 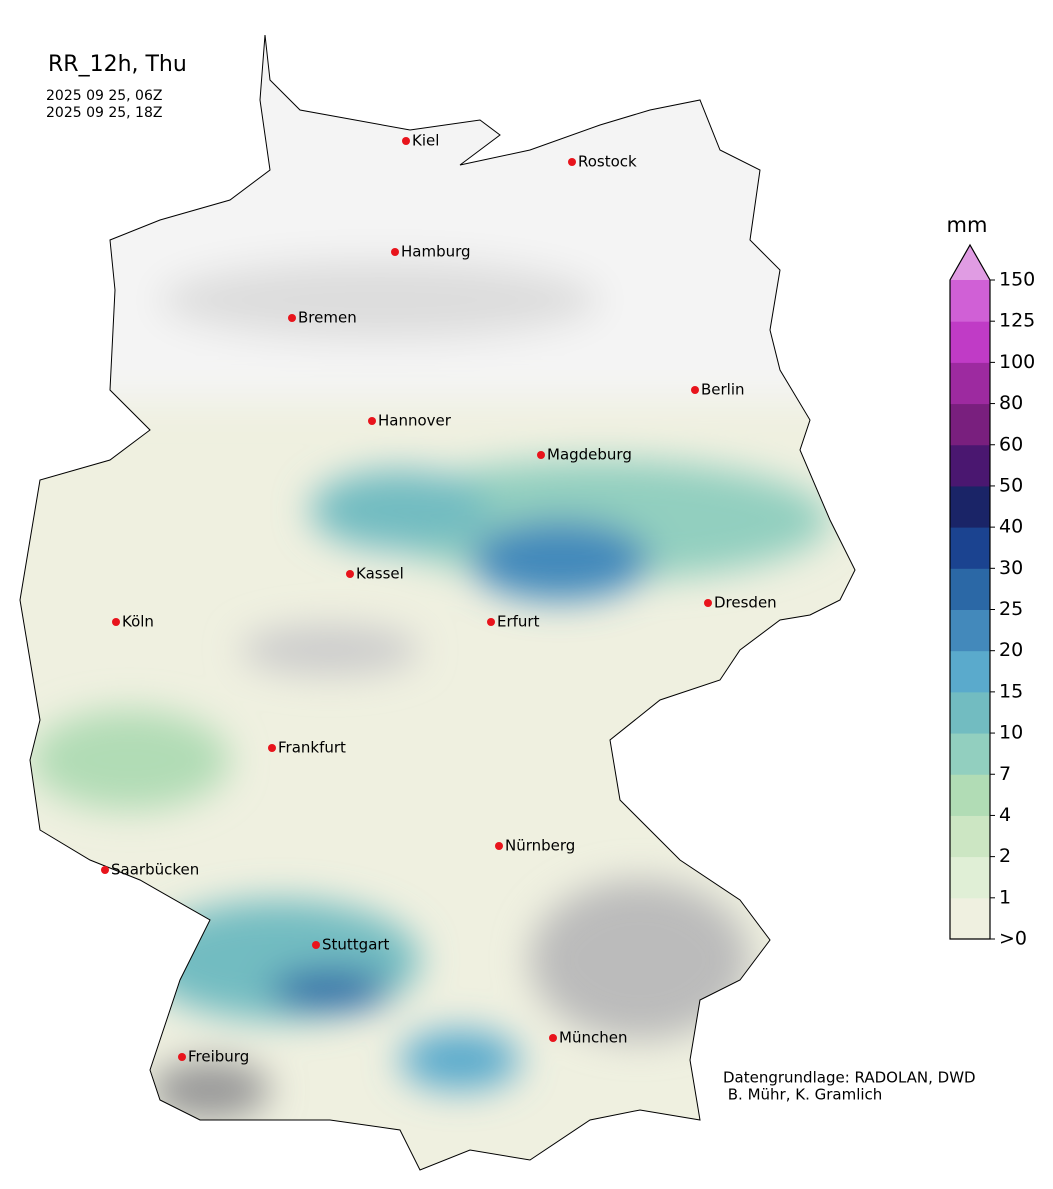 What do you see at coordinates (1011, 733) in the screenshot?
I see `colorbar-tick-label: 10` at bounding box center [1011, 733].